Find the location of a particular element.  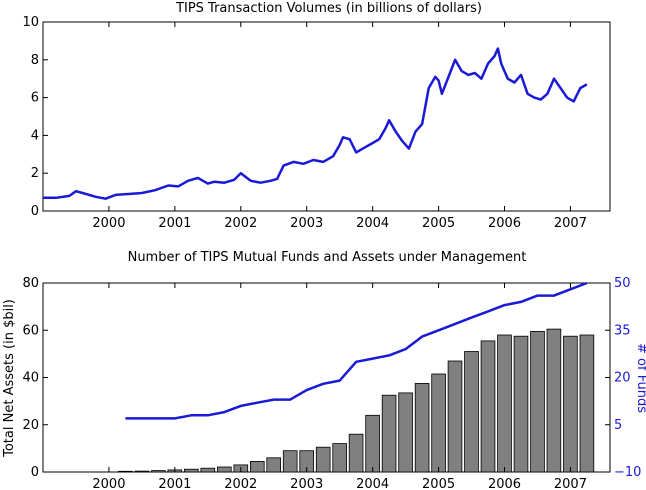

y-tick-label: 20 is located at coordinates (30, 425).